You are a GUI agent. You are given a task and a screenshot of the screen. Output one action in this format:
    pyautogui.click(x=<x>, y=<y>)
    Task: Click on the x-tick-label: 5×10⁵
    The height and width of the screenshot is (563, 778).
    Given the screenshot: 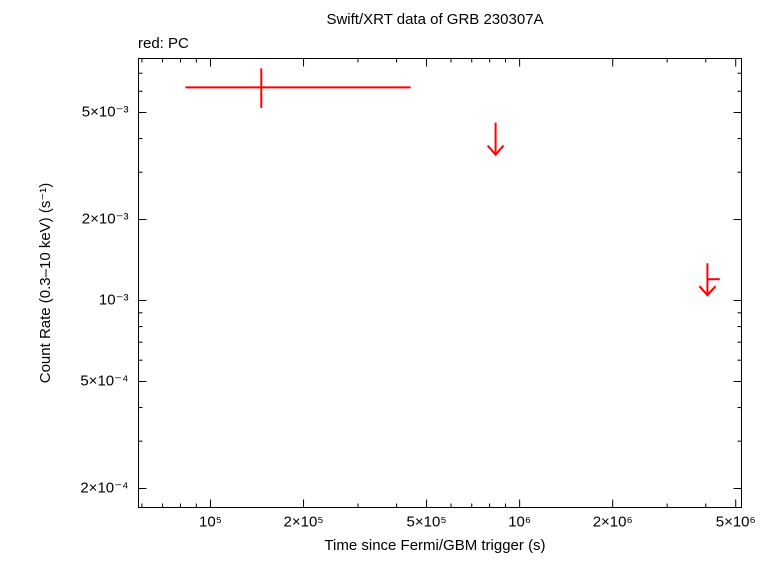 What is the action you would take?
    pyautogui.click(x=427, y=521)
    